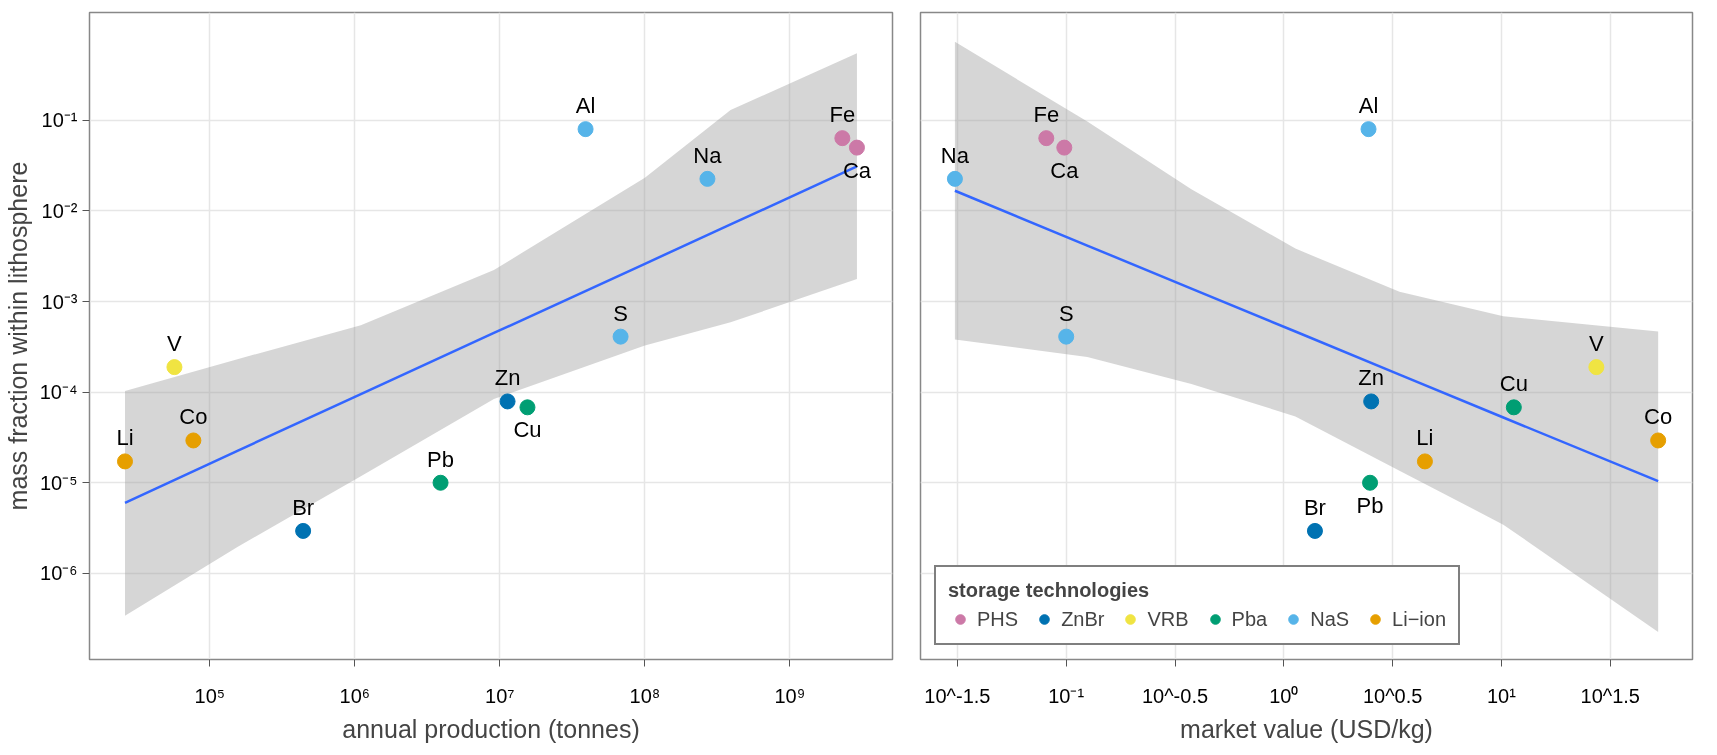 The height and width of the screenshot is (755, 1717). Describe the element at coordinates (1392, 695) in the screenshot. I see `x-tick-label: 10^0.5` at that location.